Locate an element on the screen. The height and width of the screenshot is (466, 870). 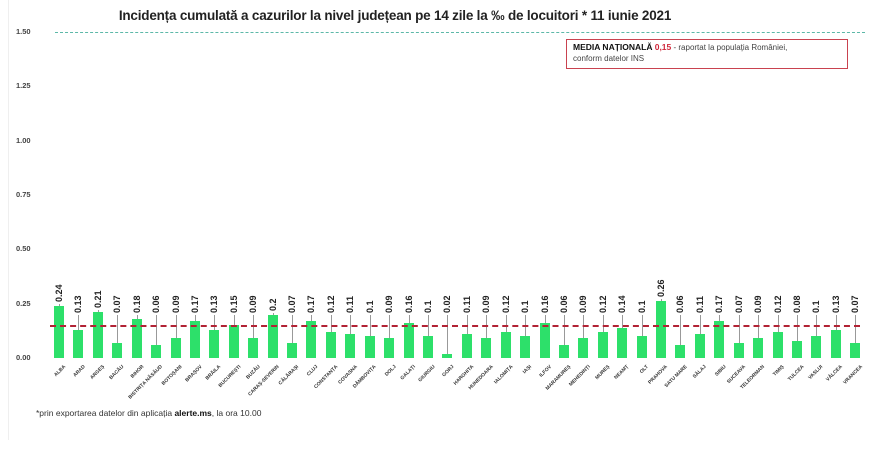
bar-călărași is located at coordinates (292, 350).